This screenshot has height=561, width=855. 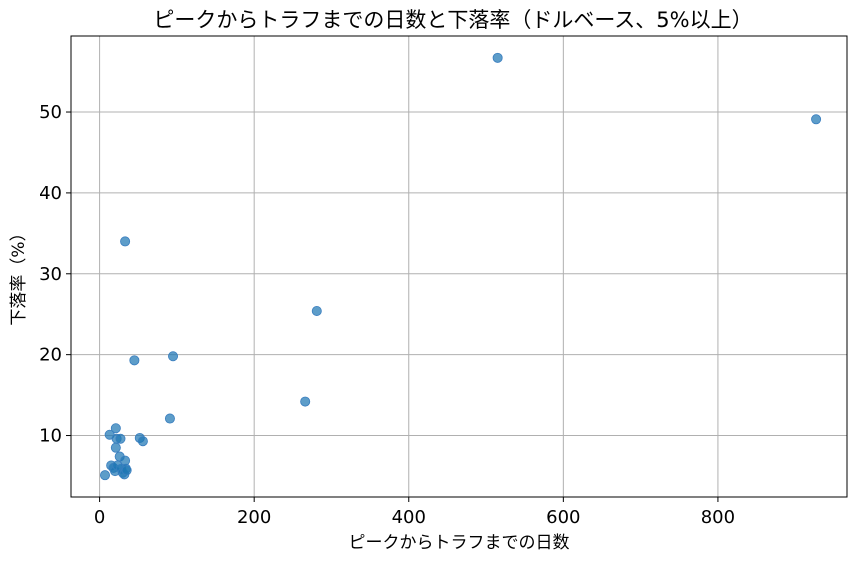 I want to click on y-axis-label: 下落率（%）, so click(x=19, y=274).